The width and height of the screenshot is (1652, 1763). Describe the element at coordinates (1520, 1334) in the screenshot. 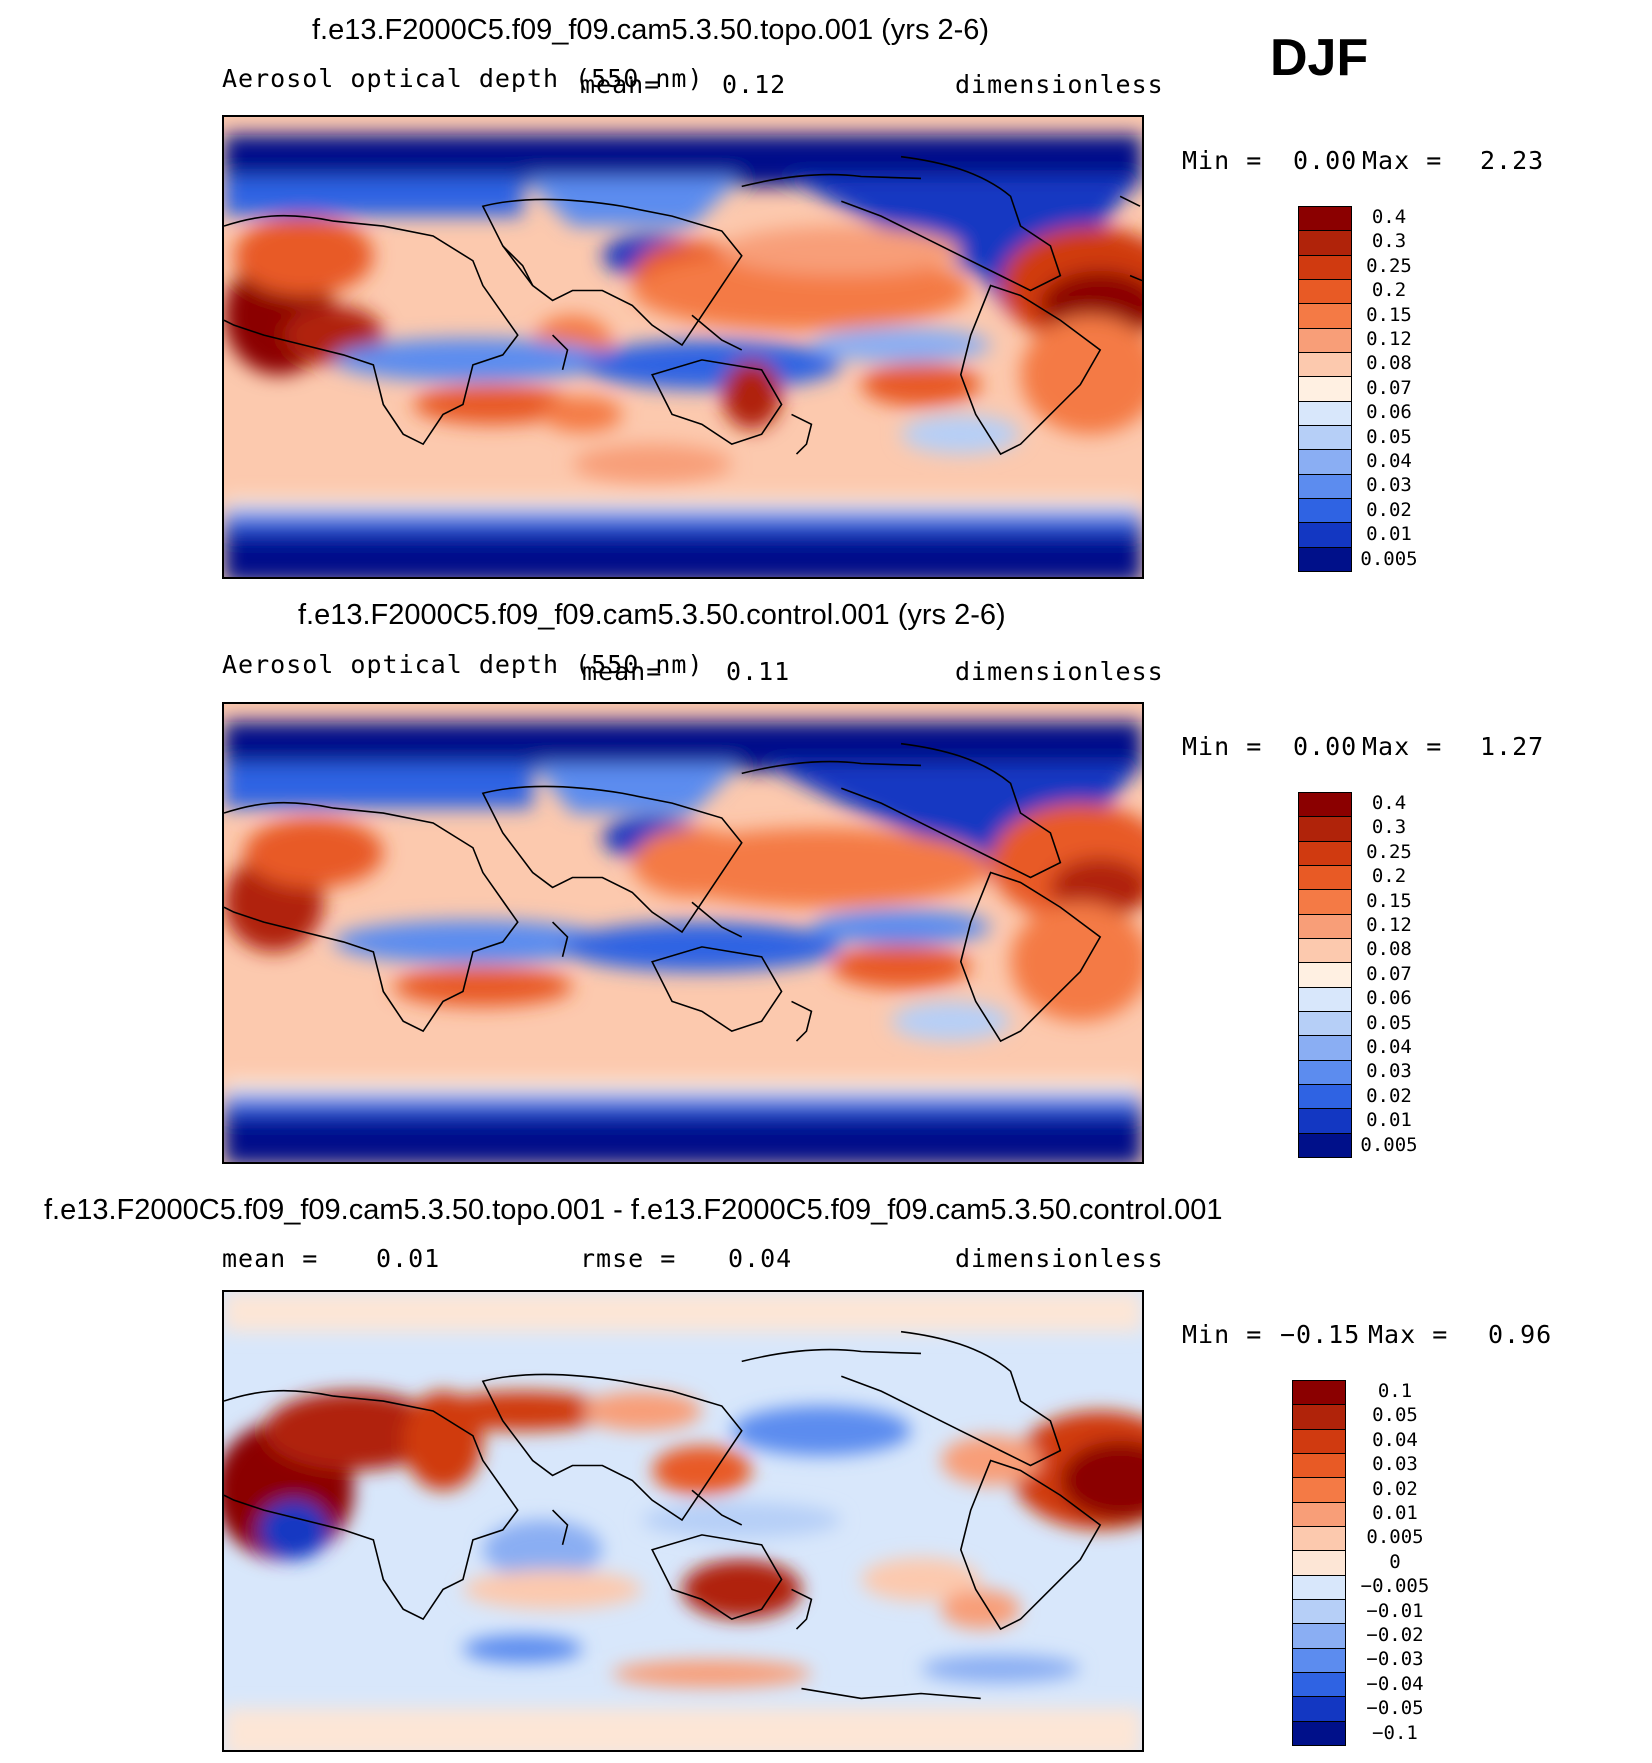

I see `panel-3-max-value: 0.96` at that location.